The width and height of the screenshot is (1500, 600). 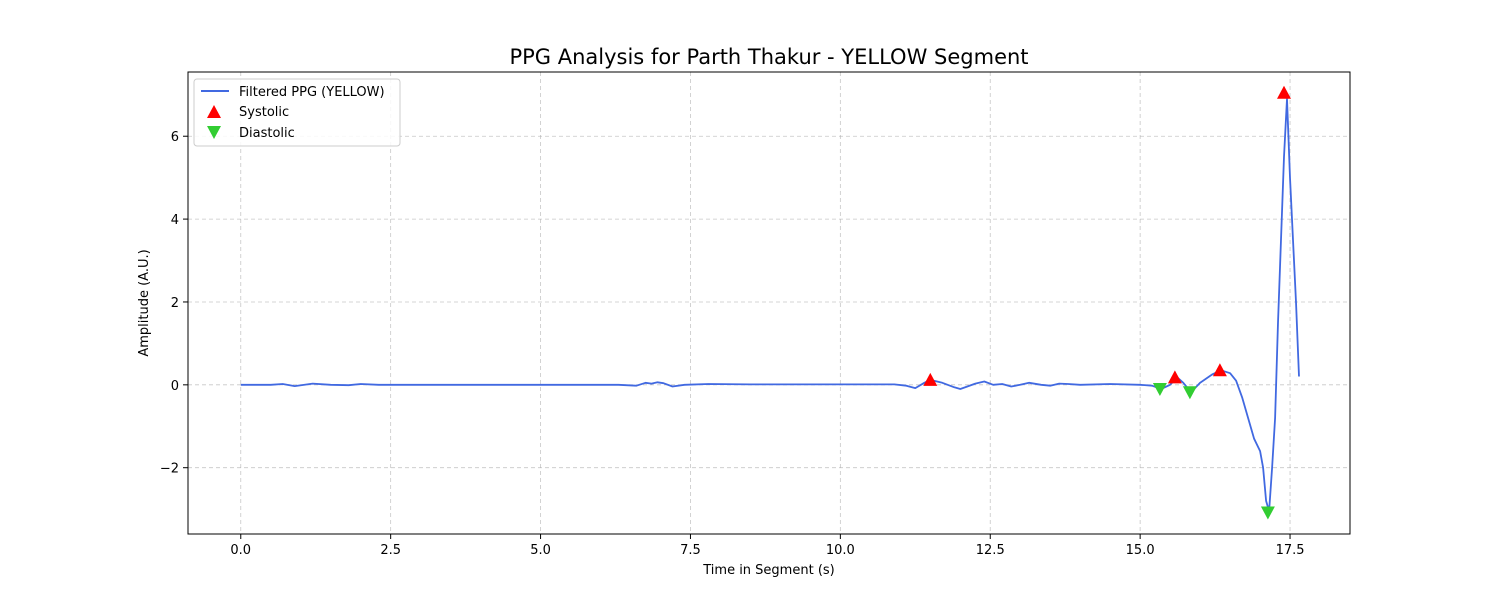 What do you see at coordinates (1290, 550) in the screenshot?
I see `x-tick-label: 17.5` at bounding box center [1290, 550].